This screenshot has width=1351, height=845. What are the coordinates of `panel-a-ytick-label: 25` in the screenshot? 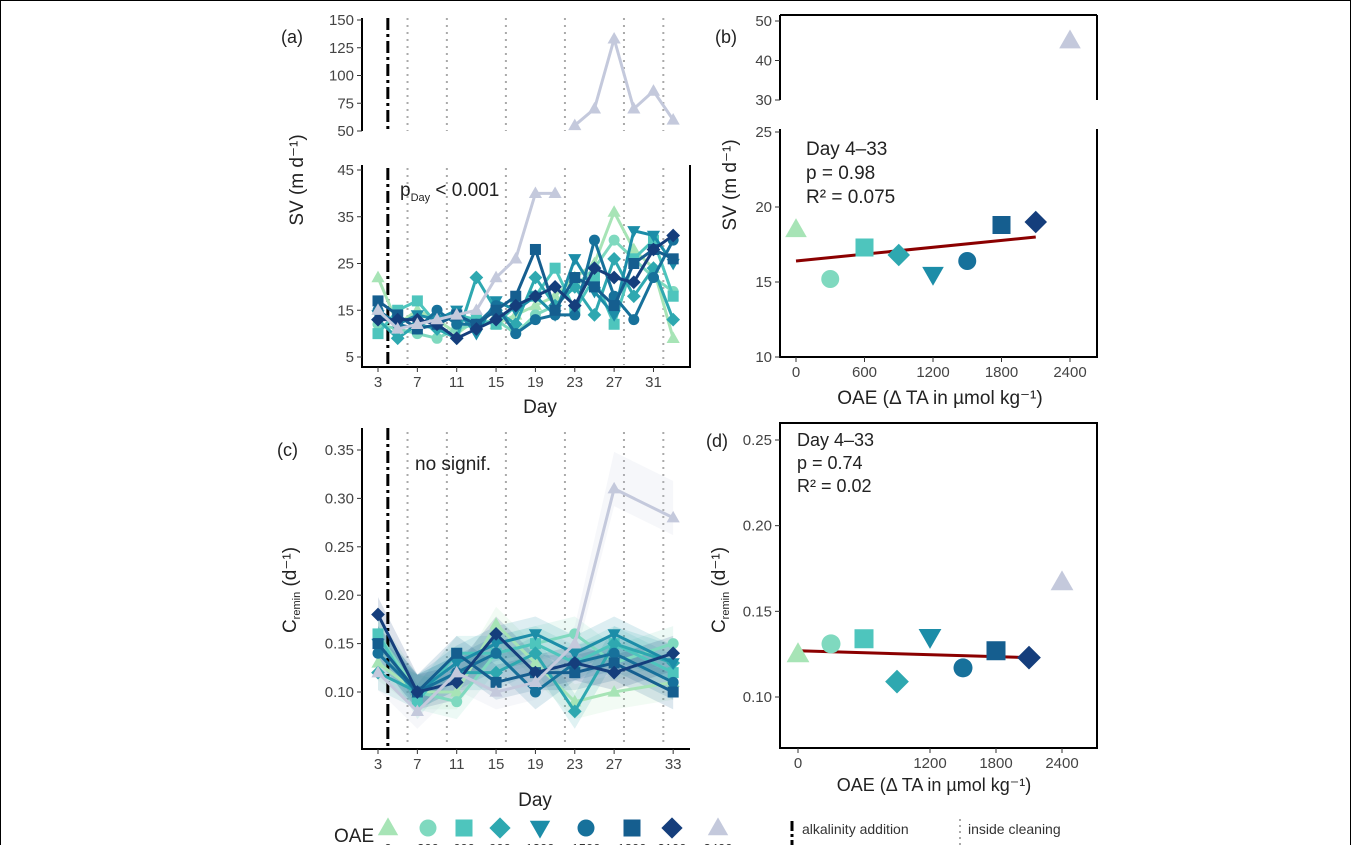 It's located at (345, 264).